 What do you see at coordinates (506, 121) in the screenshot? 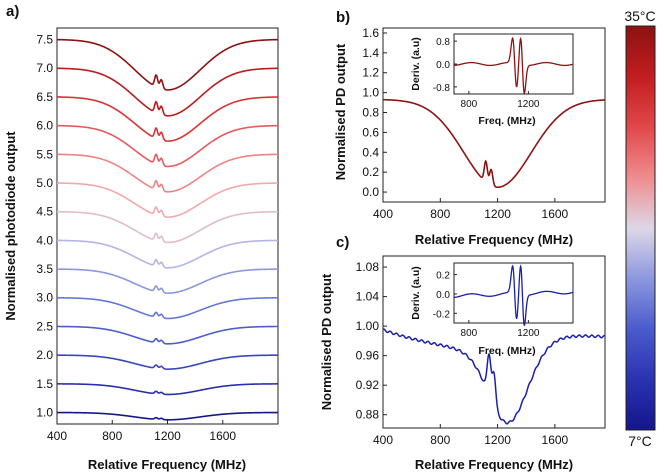
I see `panel-b-inset-xlabel: Freq. (MHz)` at bounding box center [506, 121].